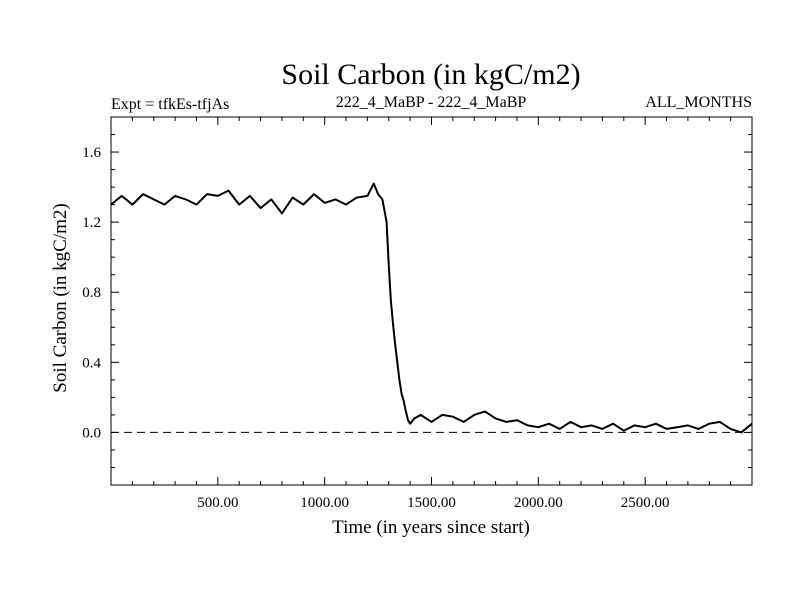  I want to click on y-tick-label: 0.8, so click(91, 293).